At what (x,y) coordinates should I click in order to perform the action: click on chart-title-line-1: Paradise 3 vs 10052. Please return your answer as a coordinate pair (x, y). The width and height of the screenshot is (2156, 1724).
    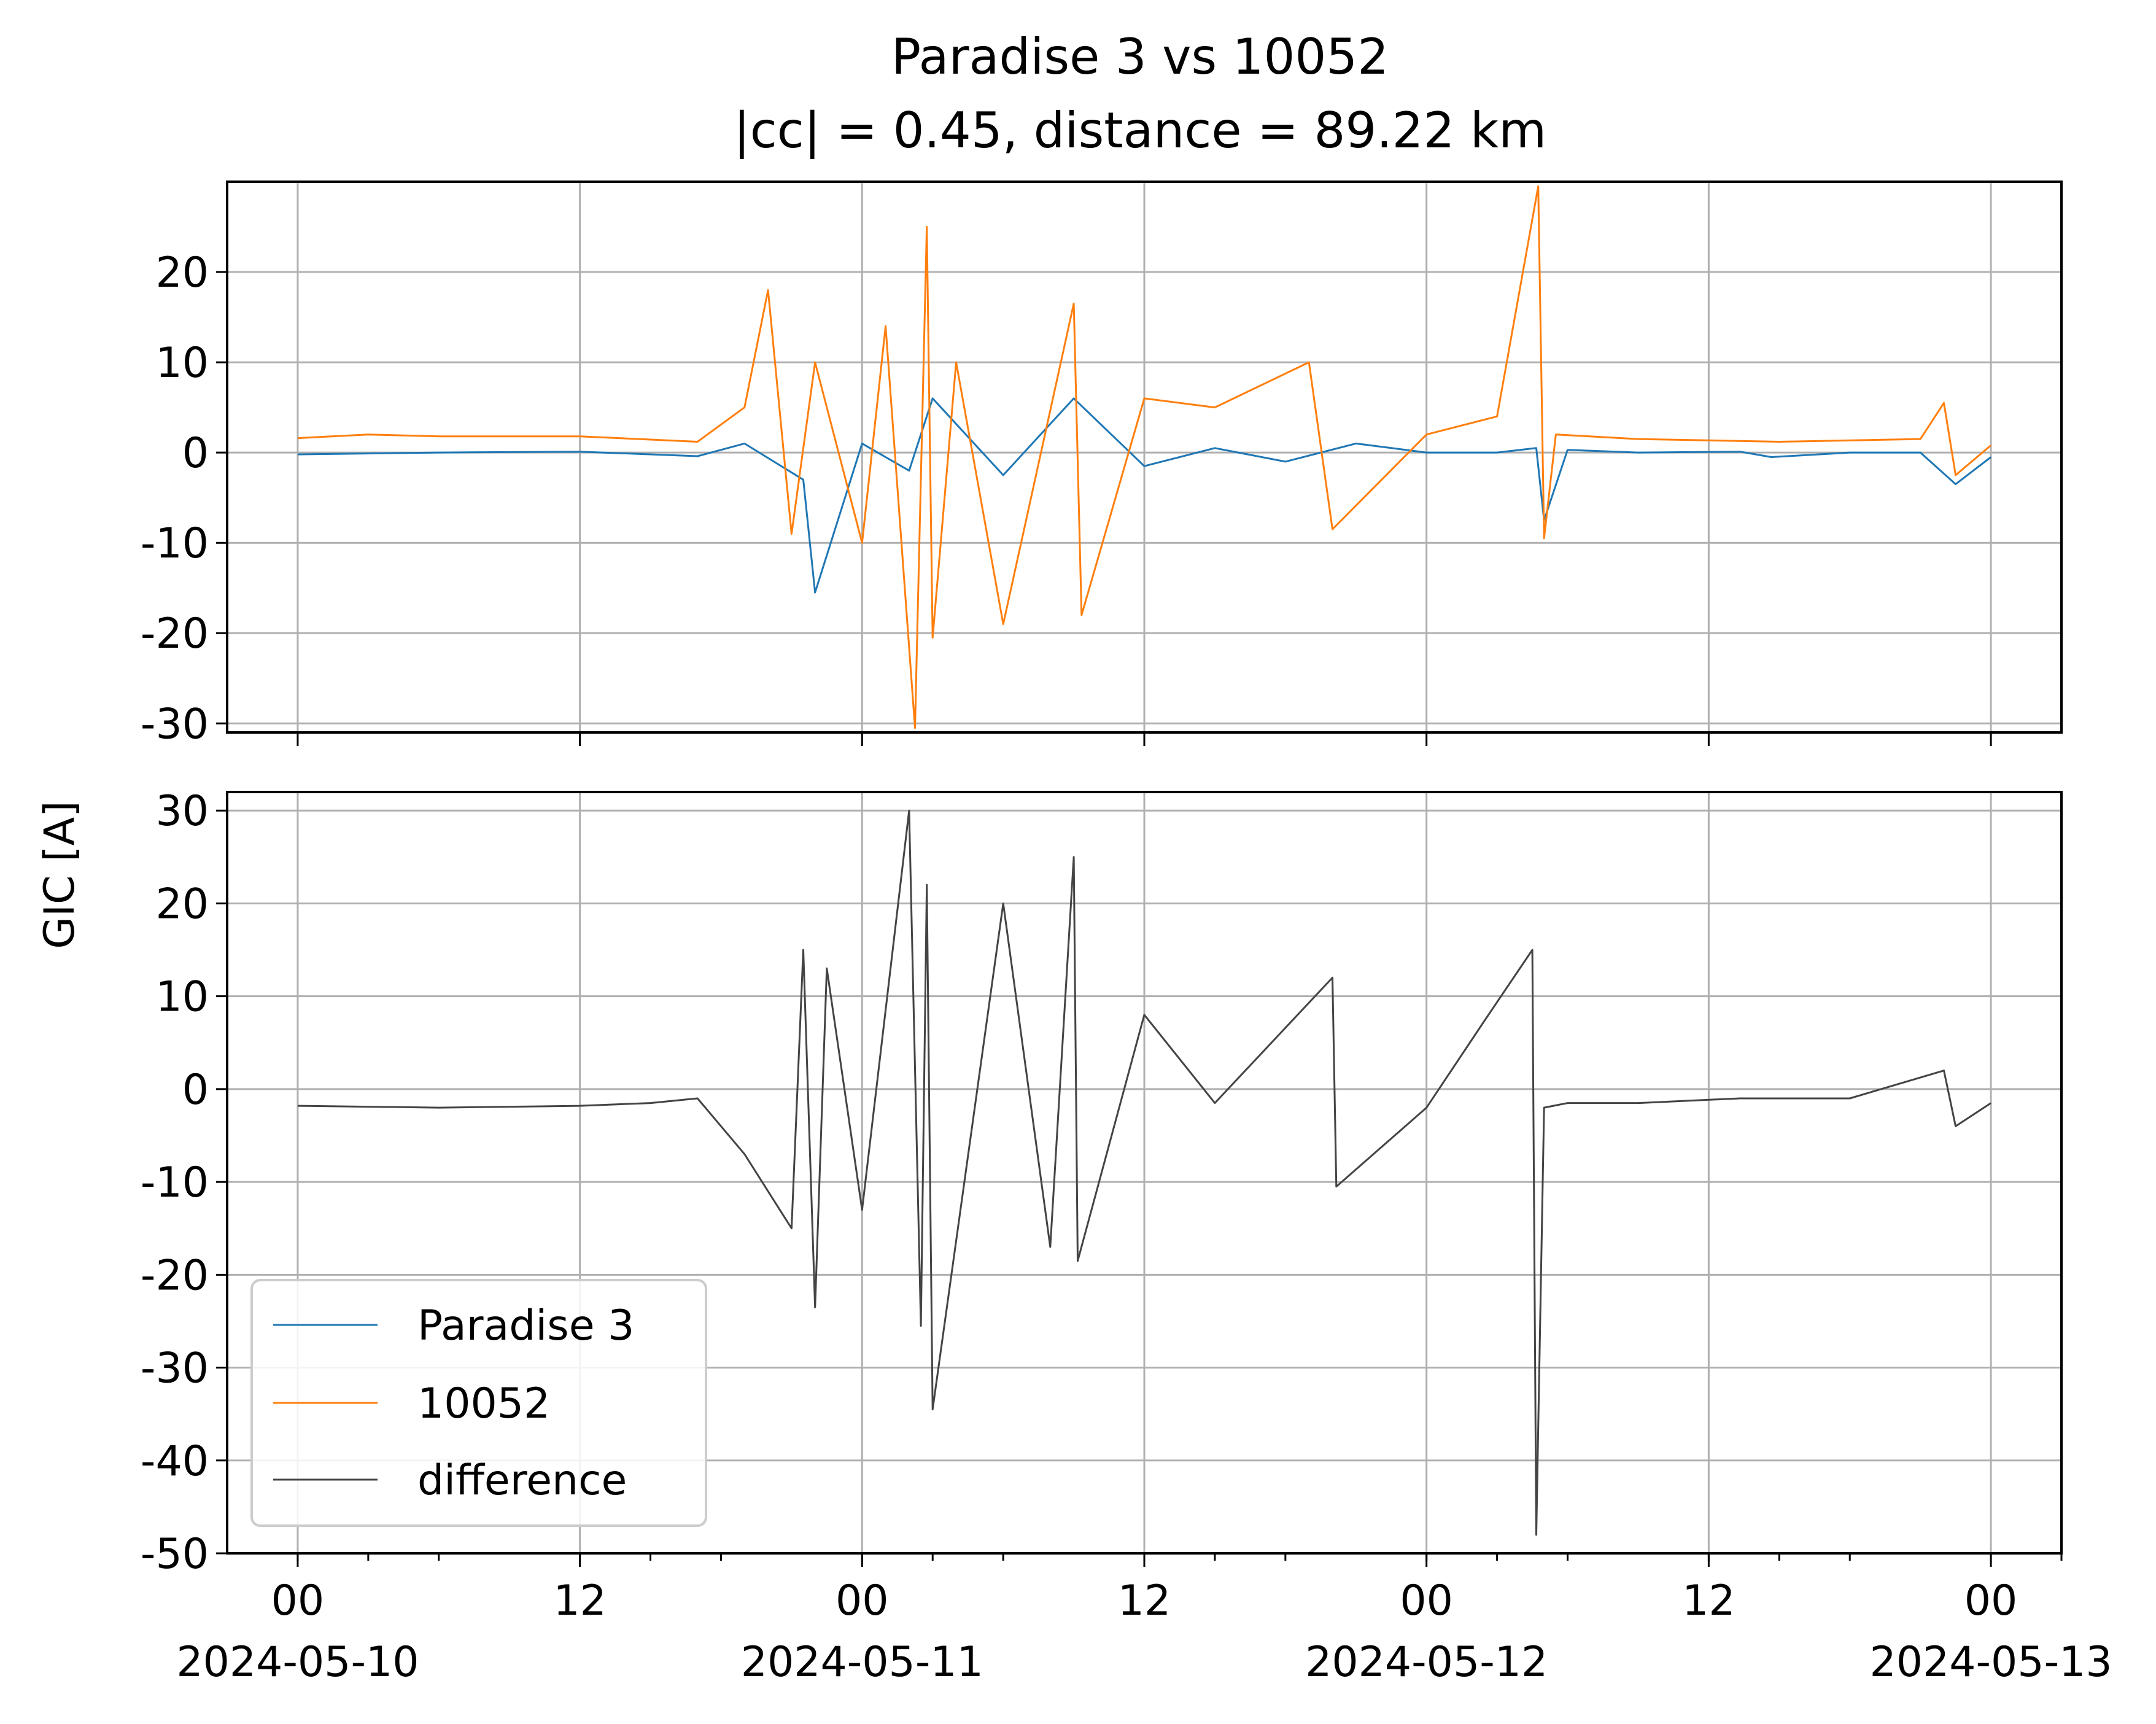
    Looking at the image, I should click on (1140, 56).